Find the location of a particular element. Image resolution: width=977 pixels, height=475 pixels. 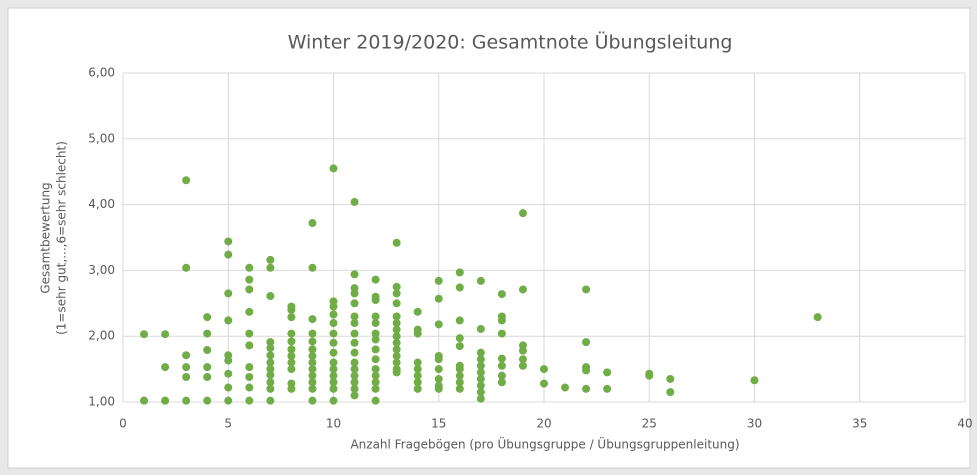

x-tick-label: 0 is located at coordinates (123, 424).